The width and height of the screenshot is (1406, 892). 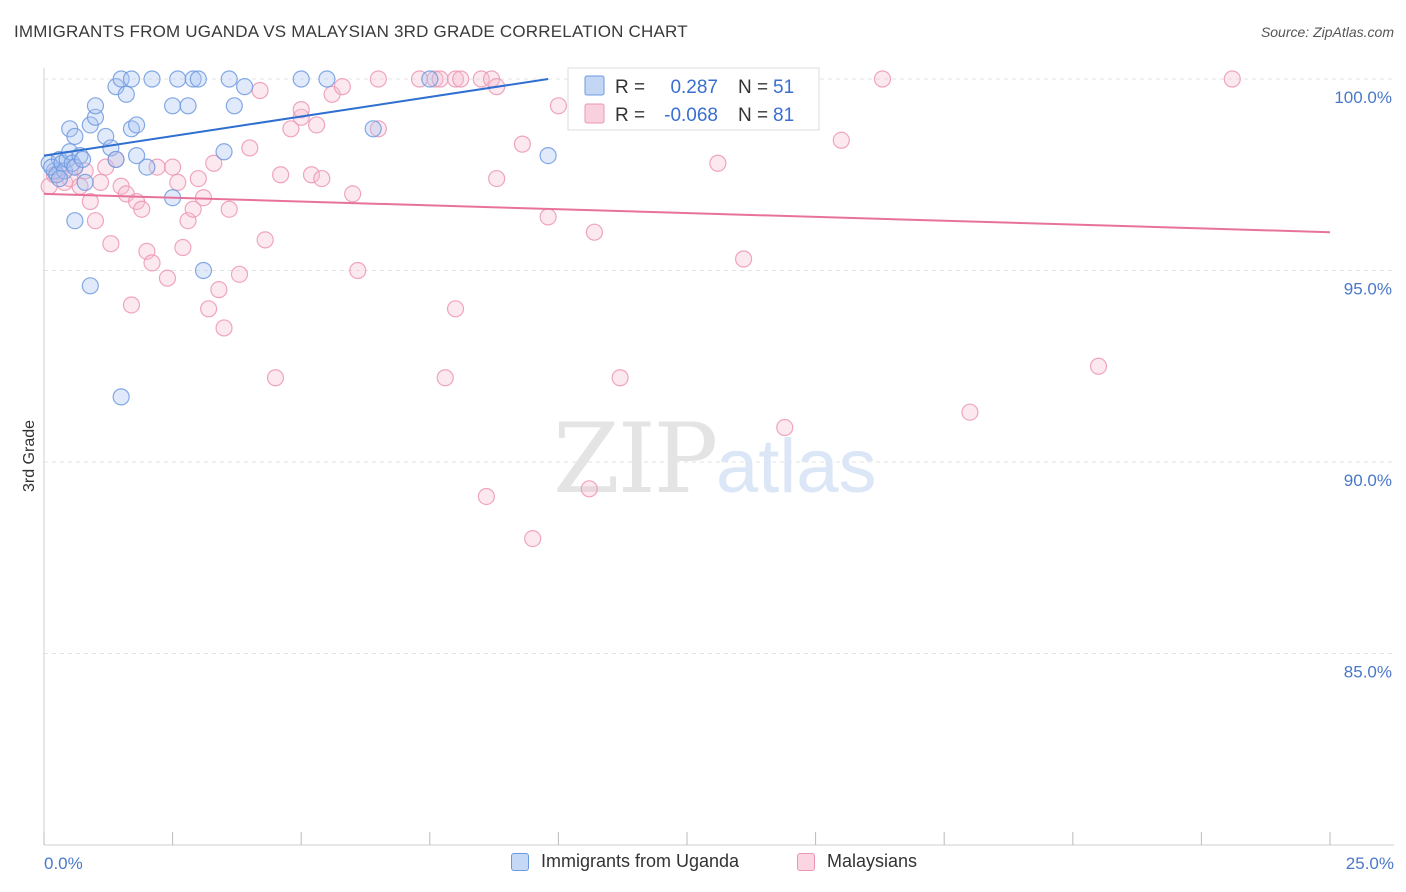 I want to click on trend-line-uganda, so click(x=296, y=117).